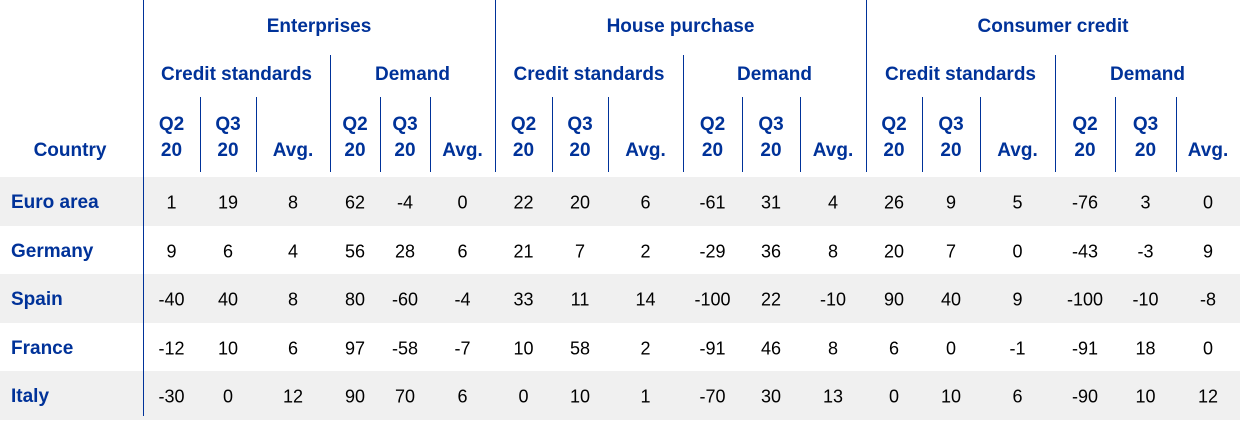 The image size is (1240, 422). I want to click on corner-header: Country, so click(70, 150).